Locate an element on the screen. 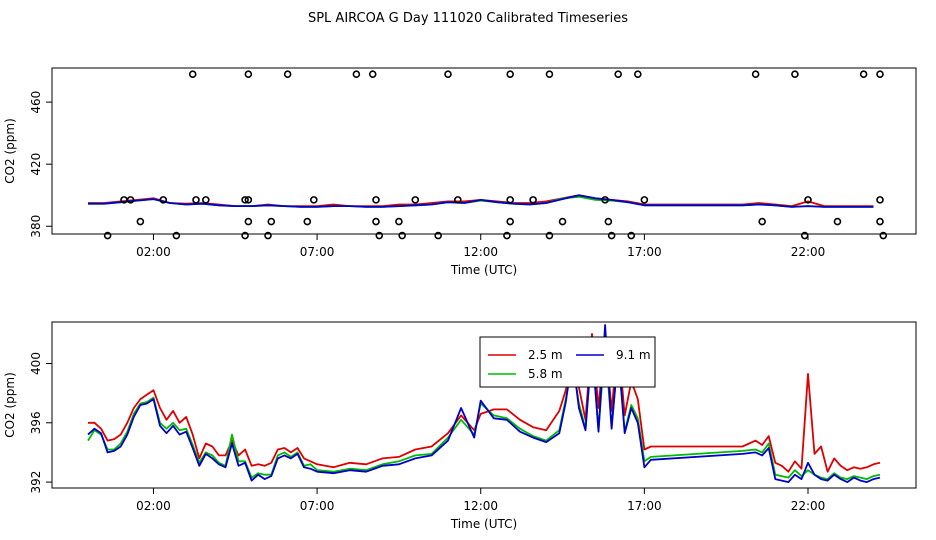 The height and width of the screenshot is (540, 936). legend-label: 2.5 m is located at coordinates (545, 355).